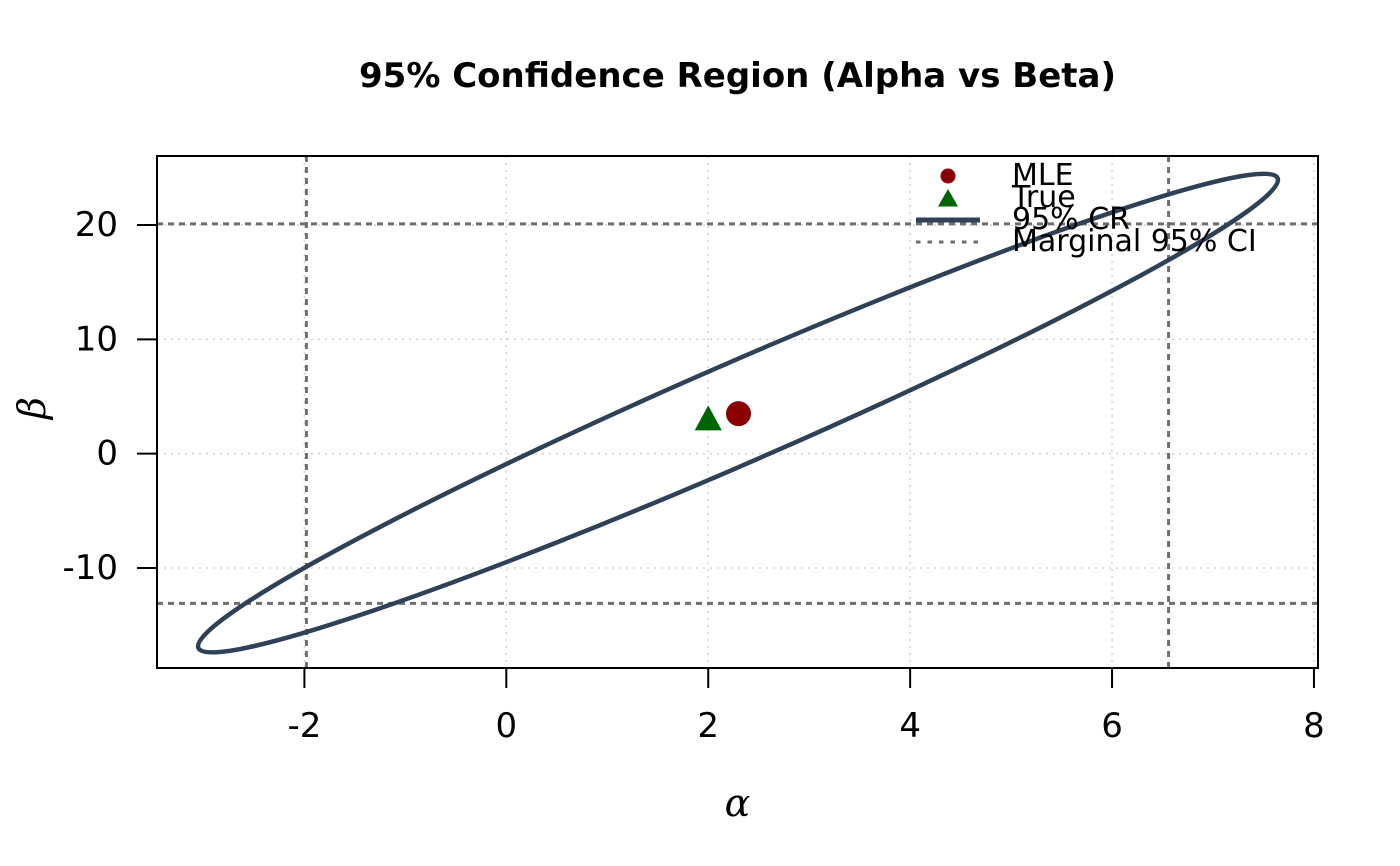  I want to click on cr-legend-key, so click(948, 220).